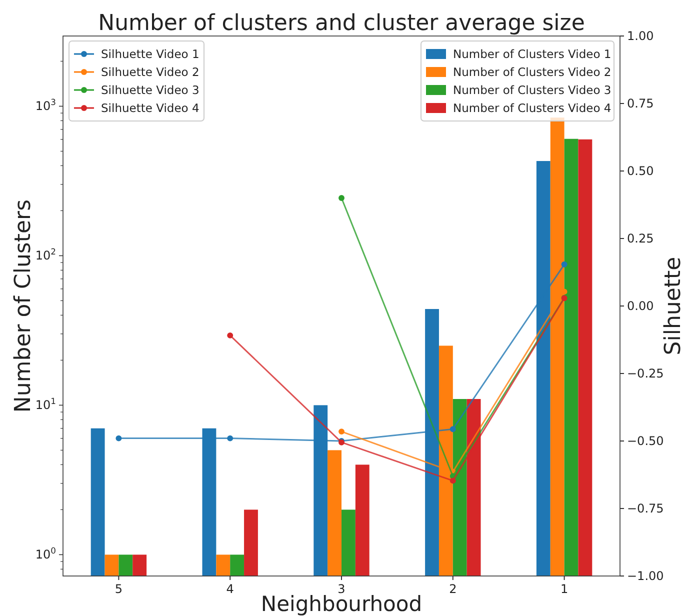 Image resolution: width=683 pixels, height=616 pixels. What do you see at coordinates (230, 589) in the screenshot?
I see `x-tick-label: 4` at bounding box center [230, 589].